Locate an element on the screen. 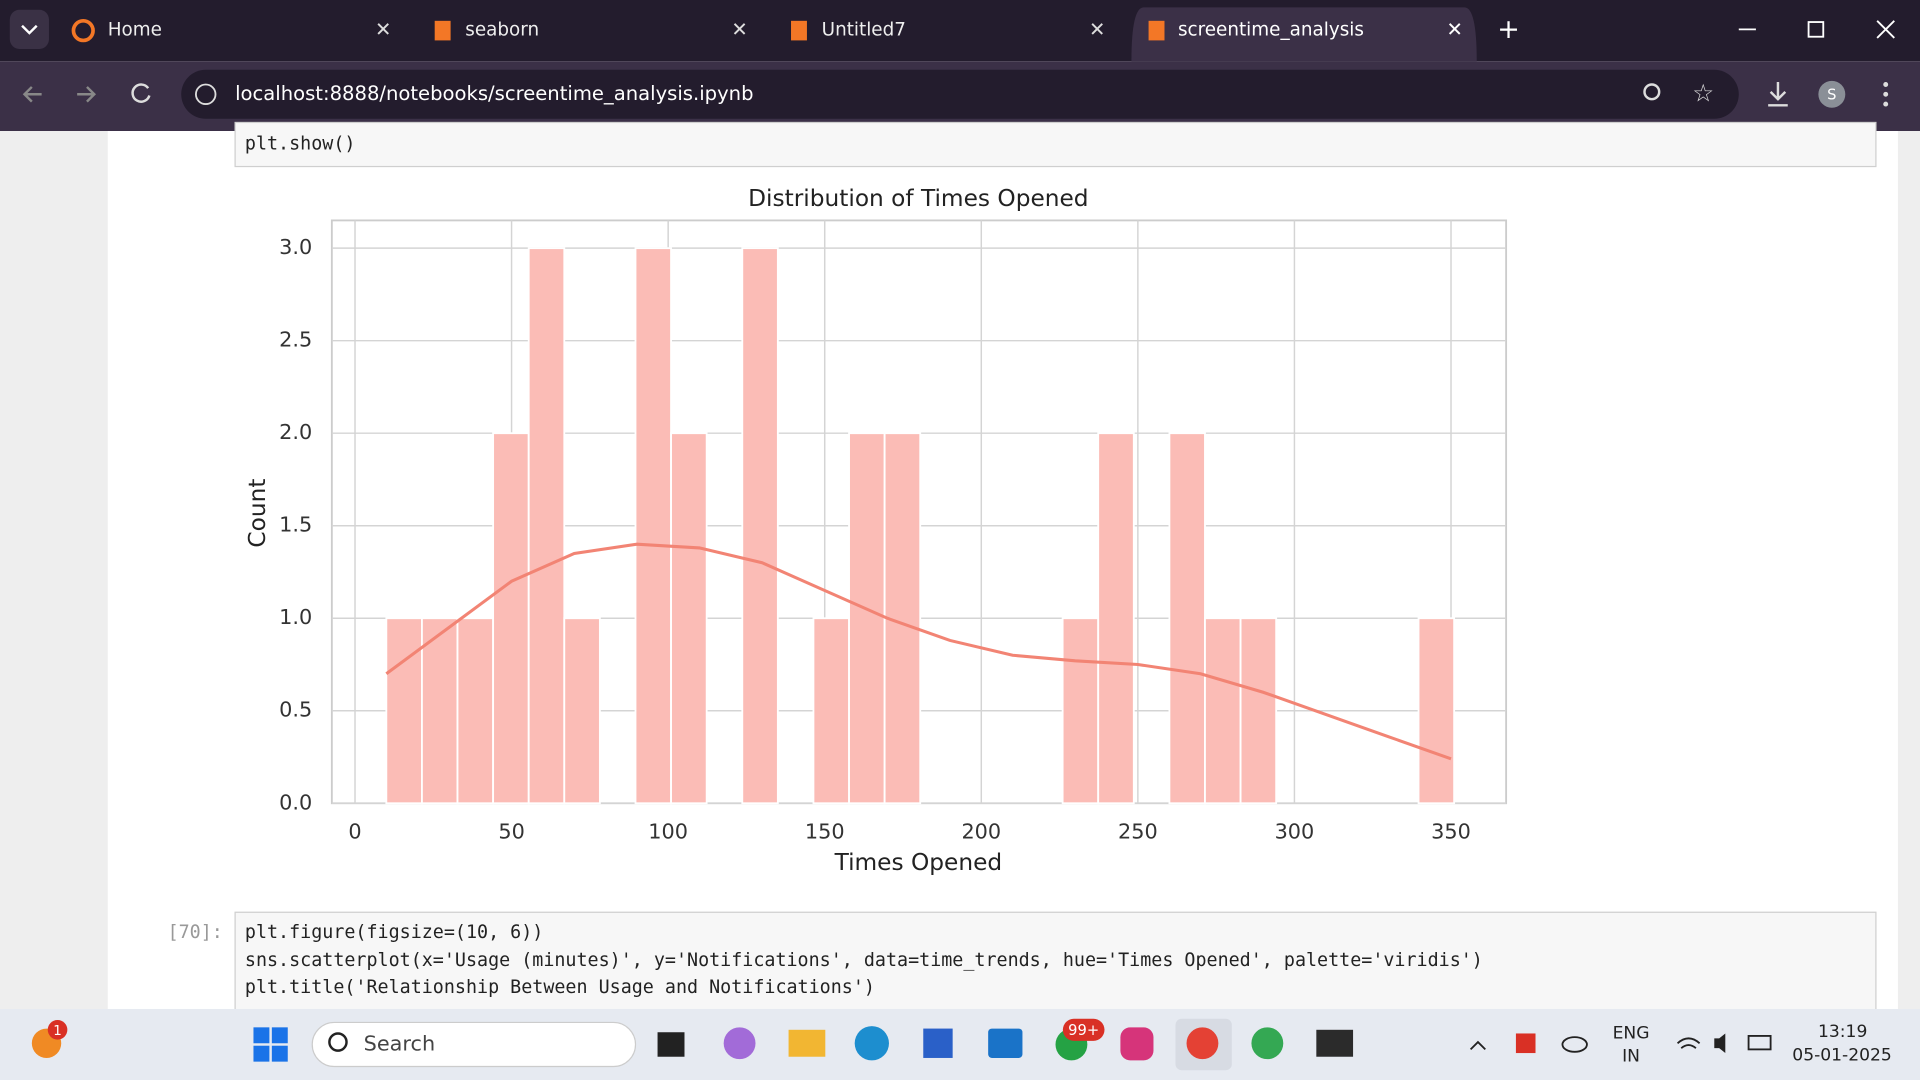  kde-line is located at coordinates (918, 651).